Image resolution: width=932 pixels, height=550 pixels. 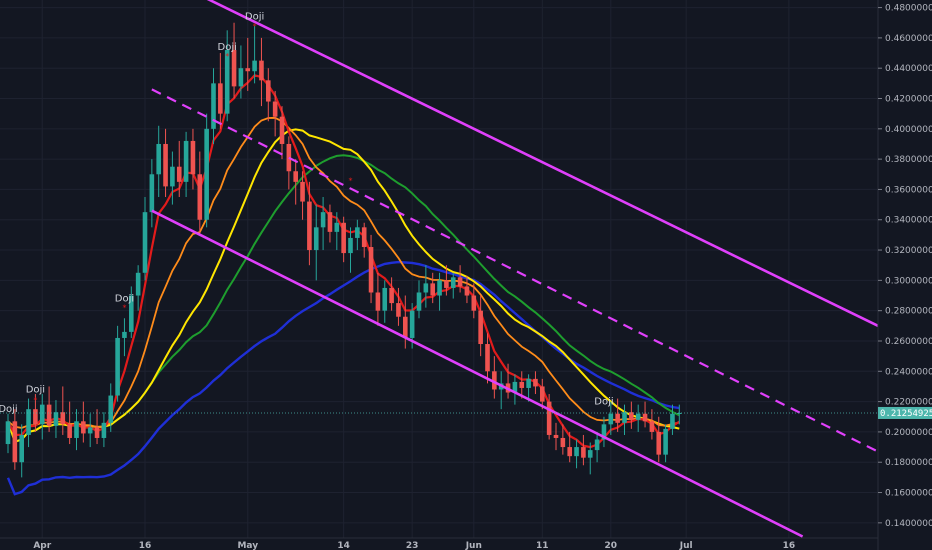 I want to click on x-axis: Apr 16 May 14 23 Jun 11 20 Jul 16, so click(x=439, y=543).